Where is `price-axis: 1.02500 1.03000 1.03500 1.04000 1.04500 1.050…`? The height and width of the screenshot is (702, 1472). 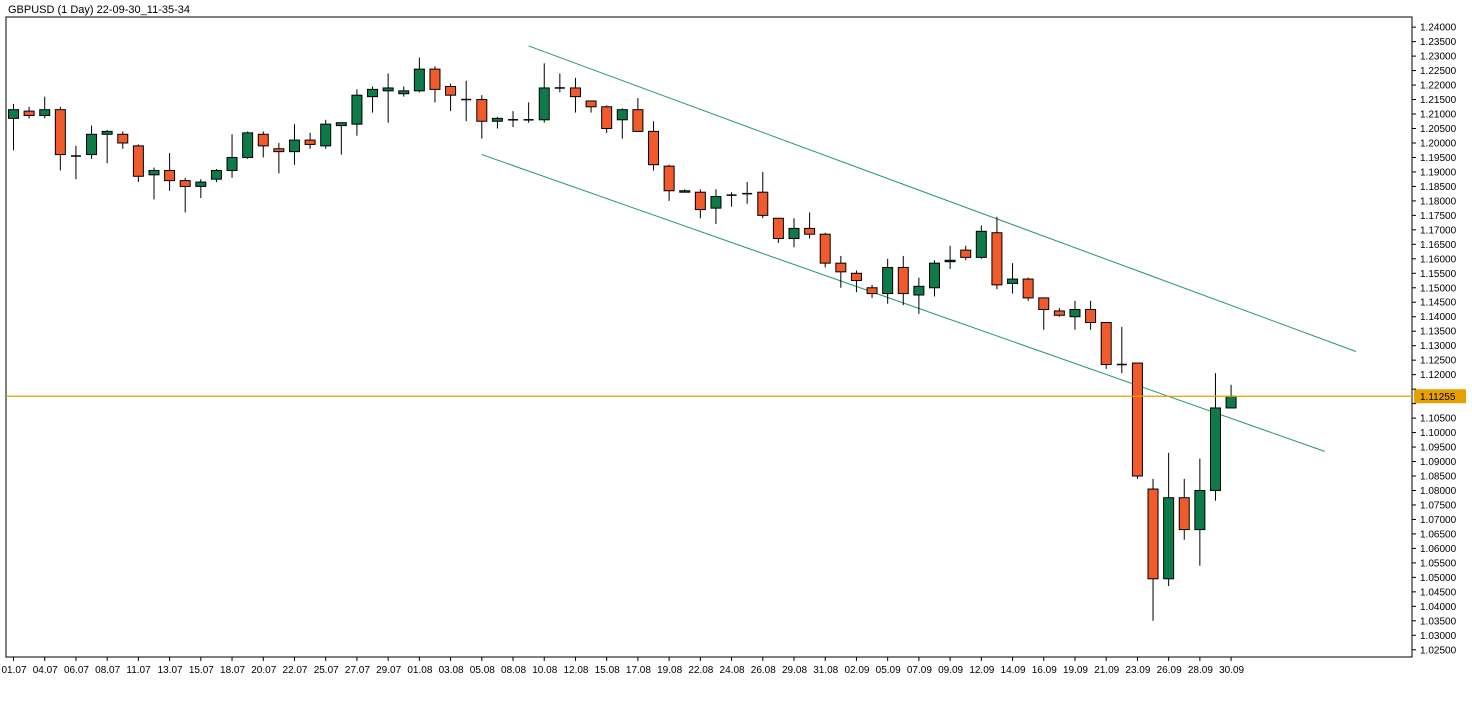 price-axis: 1.02500 1.03000 1.03500 1.04000 1.04500 1.050… is located at coordinates (1434, 339).